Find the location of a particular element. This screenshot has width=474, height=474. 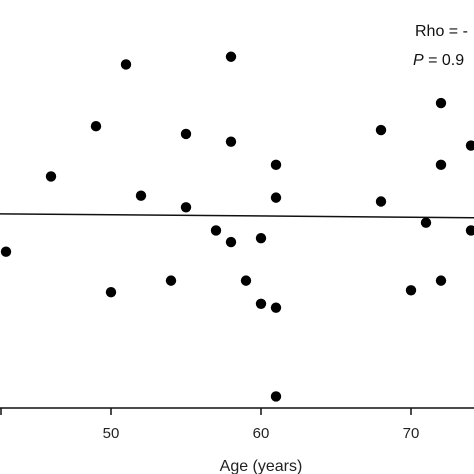

x-tick-label-70: 70 is located at coordinates (411, 433).